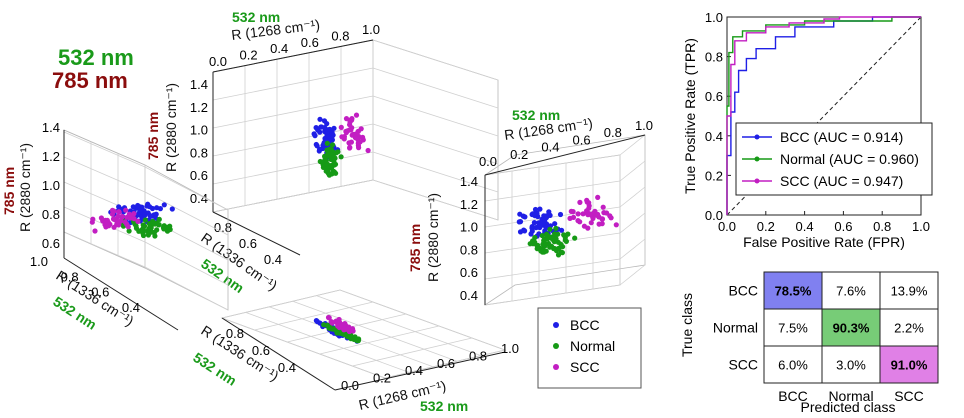 Image resolution: width=964 pixels, height=418 pixels. What do you see at coordinates (39, 261) in the screenshot?
I see `left-tick-1336: 1.0` at bounding box center [39, 261].